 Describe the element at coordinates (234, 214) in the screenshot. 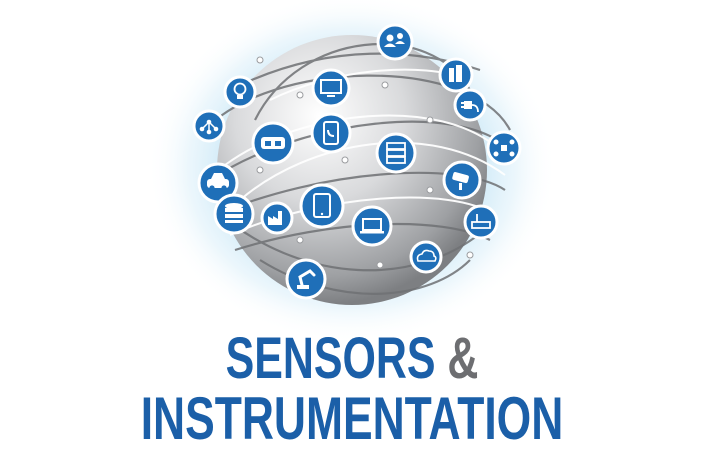

I see `database-icon` at that location.